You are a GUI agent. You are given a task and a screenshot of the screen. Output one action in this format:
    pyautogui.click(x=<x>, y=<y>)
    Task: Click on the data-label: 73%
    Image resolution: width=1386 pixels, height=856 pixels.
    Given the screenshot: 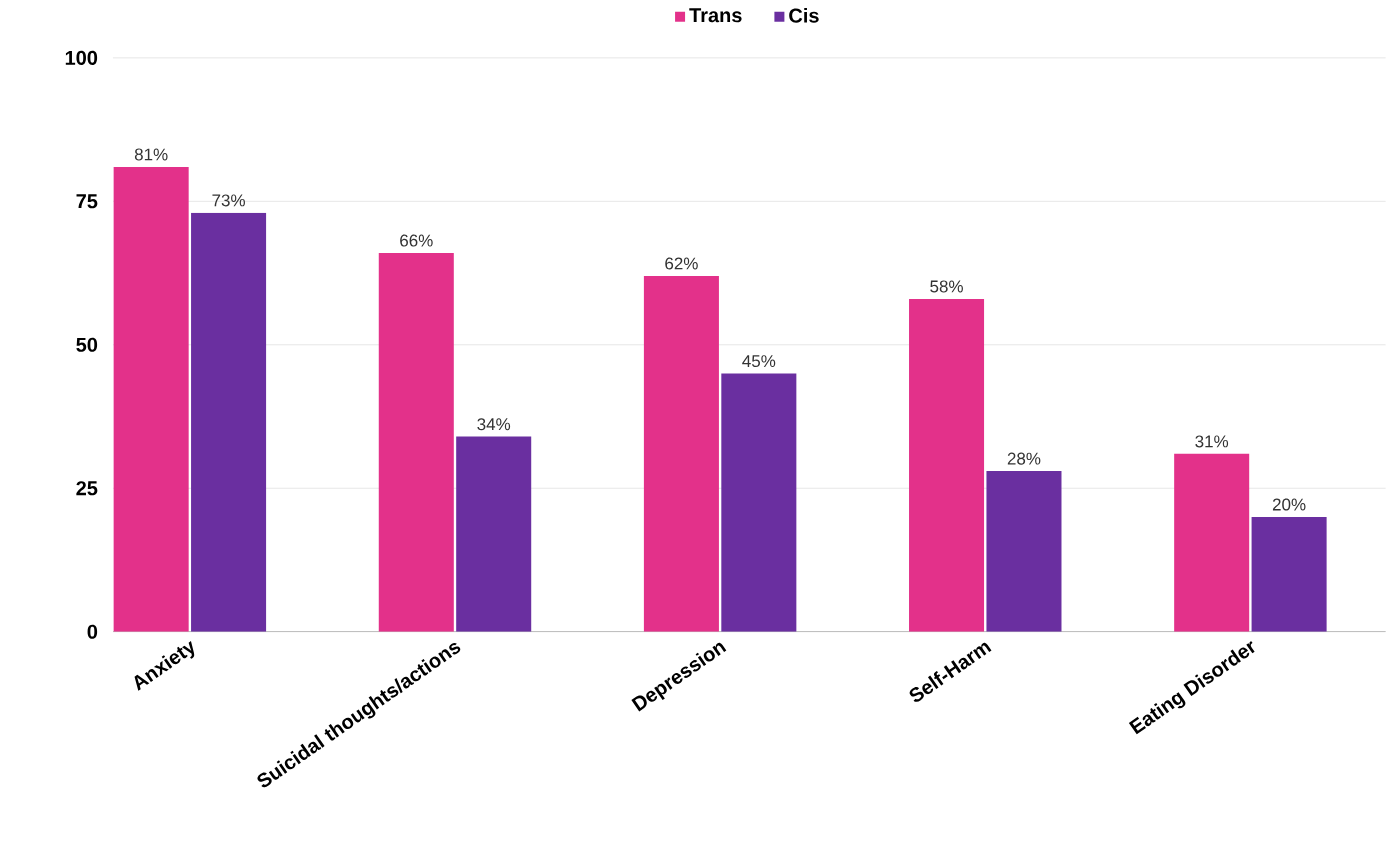 What is the action you would take?
    pyautogui.click(x=228, y=200)
    